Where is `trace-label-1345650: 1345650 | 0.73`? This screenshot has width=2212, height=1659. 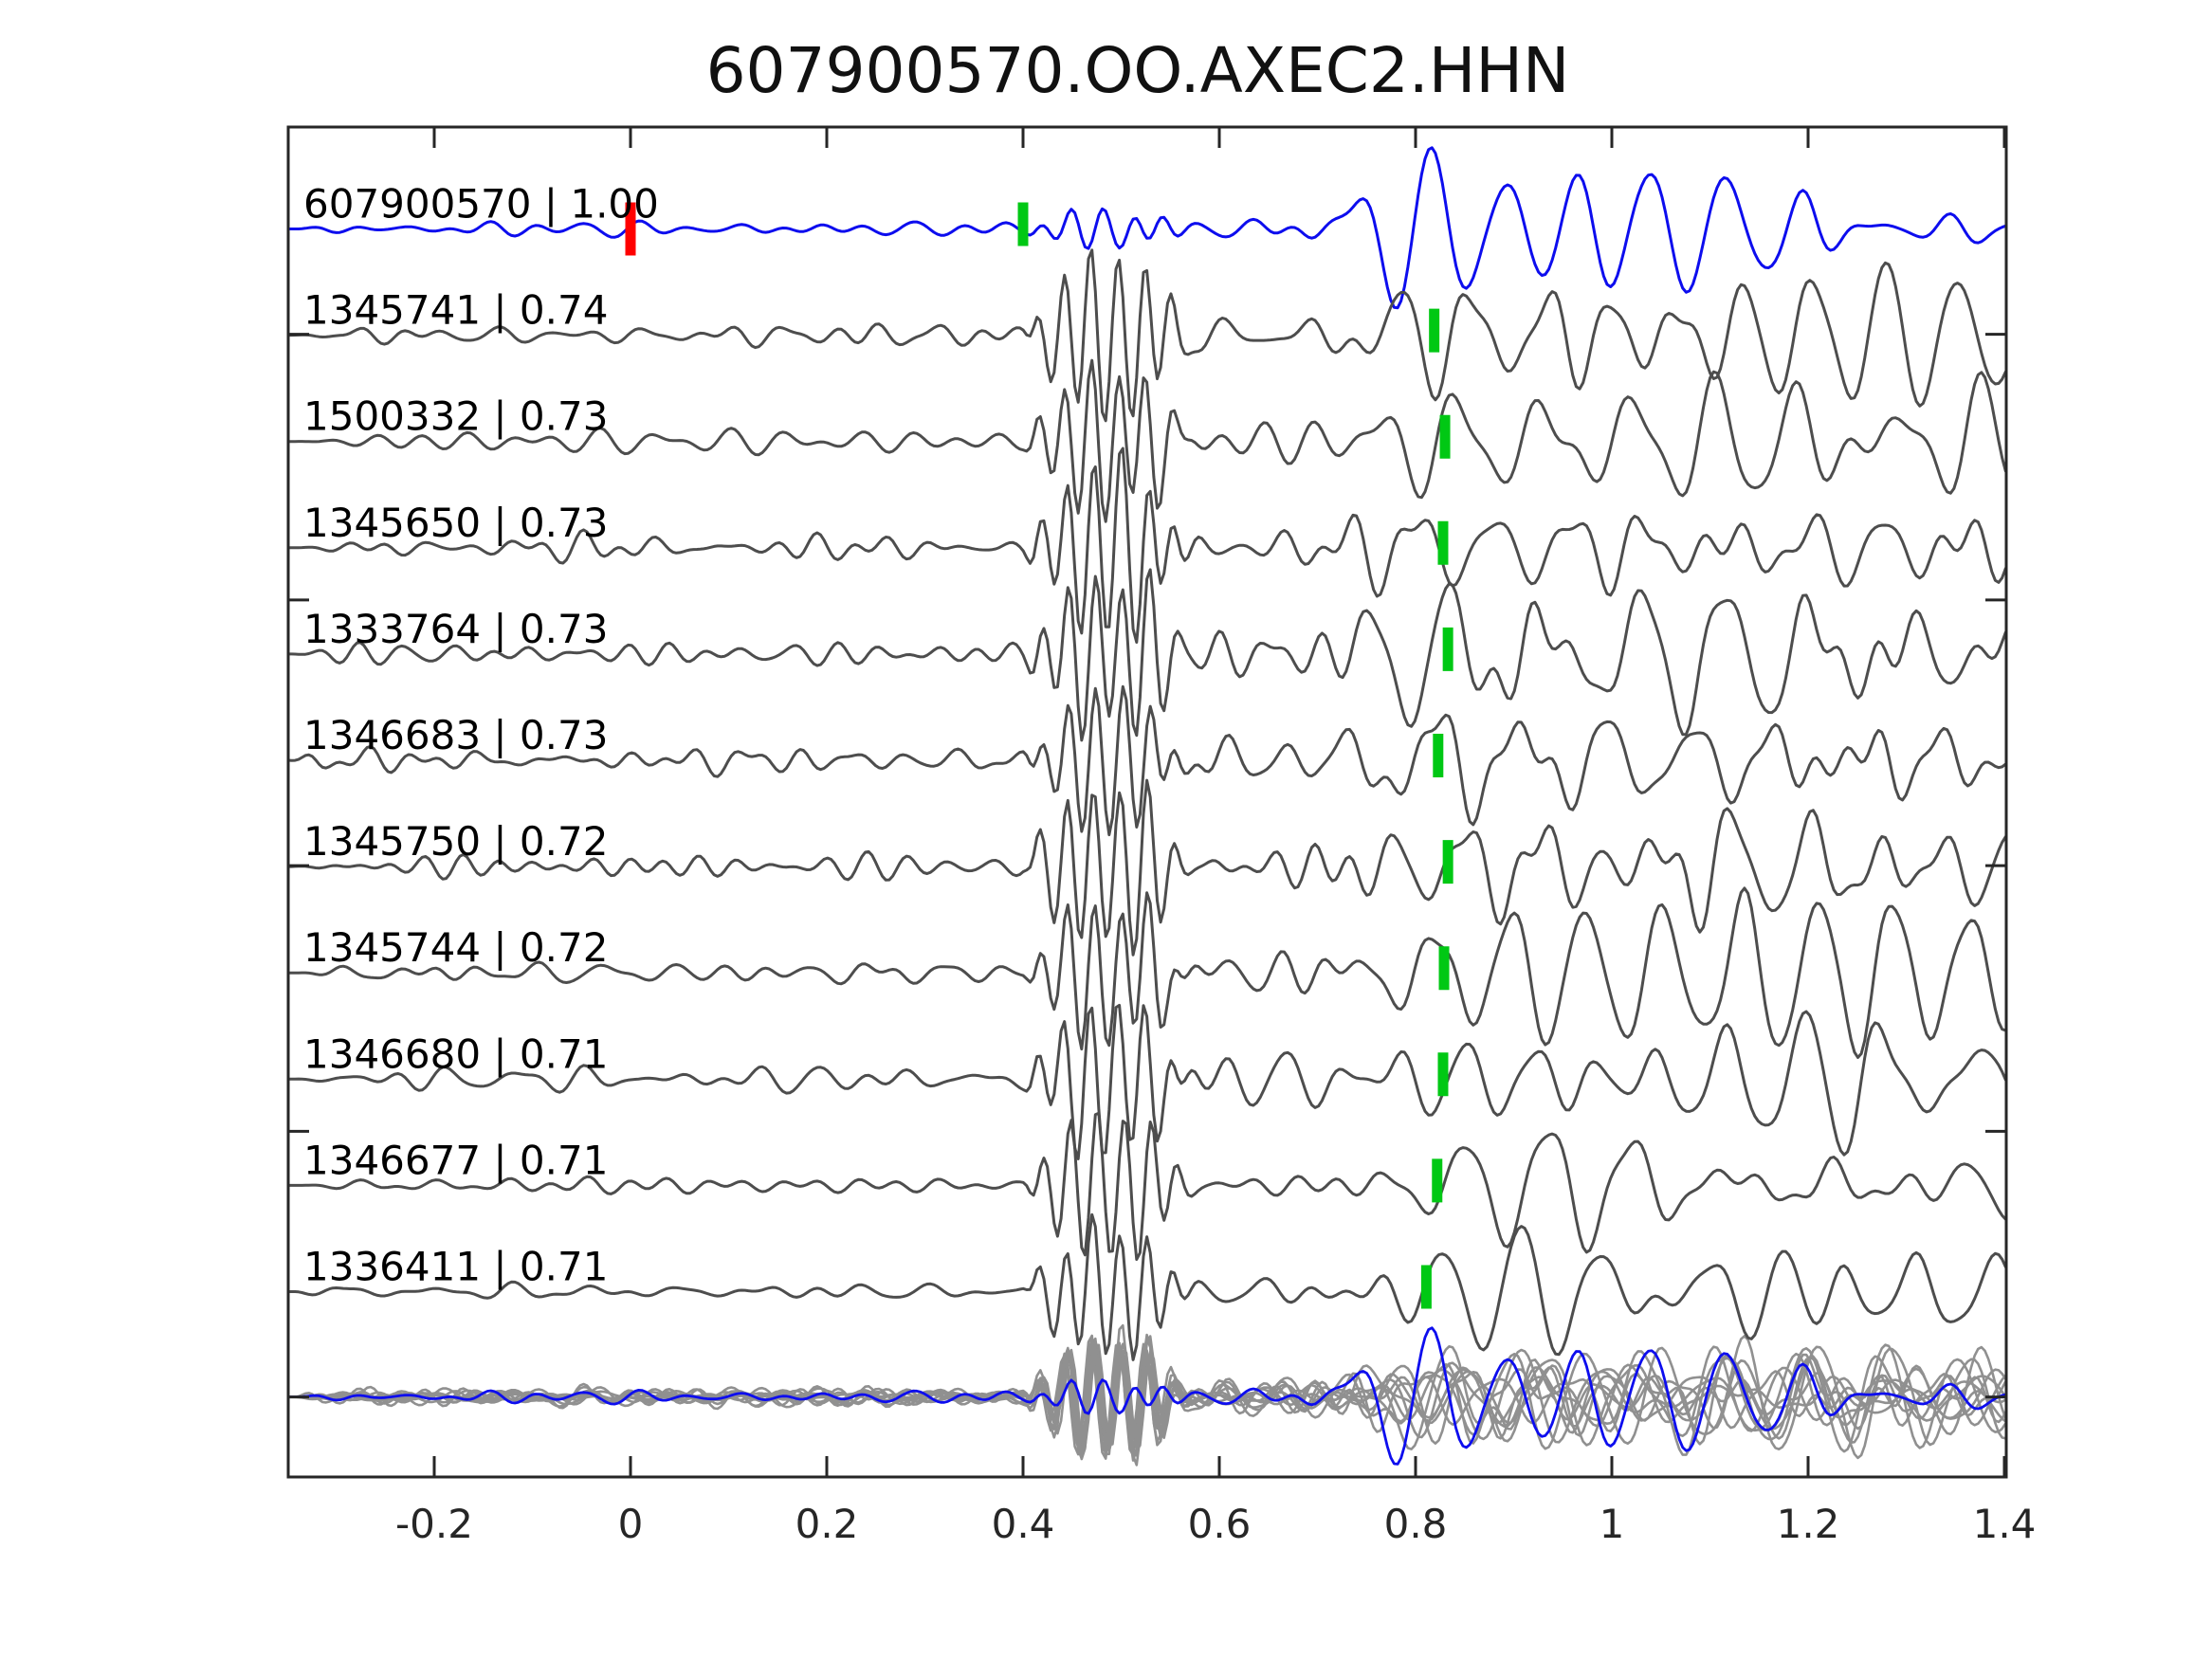 trace-label-1345650: 1345650 | 0.73 is located at coordinates (455, 523).